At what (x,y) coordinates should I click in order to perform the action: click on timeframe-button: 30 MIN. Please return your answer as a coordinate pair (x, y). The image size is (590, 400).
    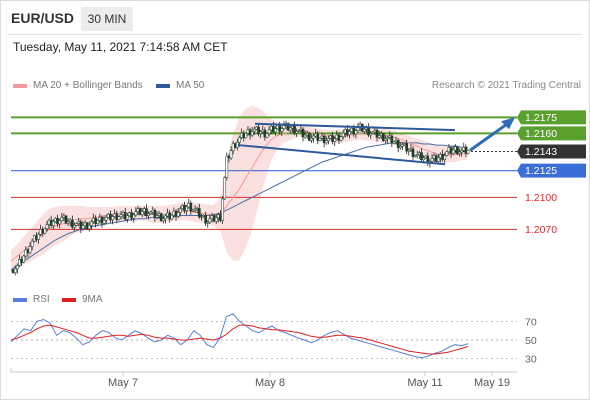
    Looking at the image, I should click on (107, 19).